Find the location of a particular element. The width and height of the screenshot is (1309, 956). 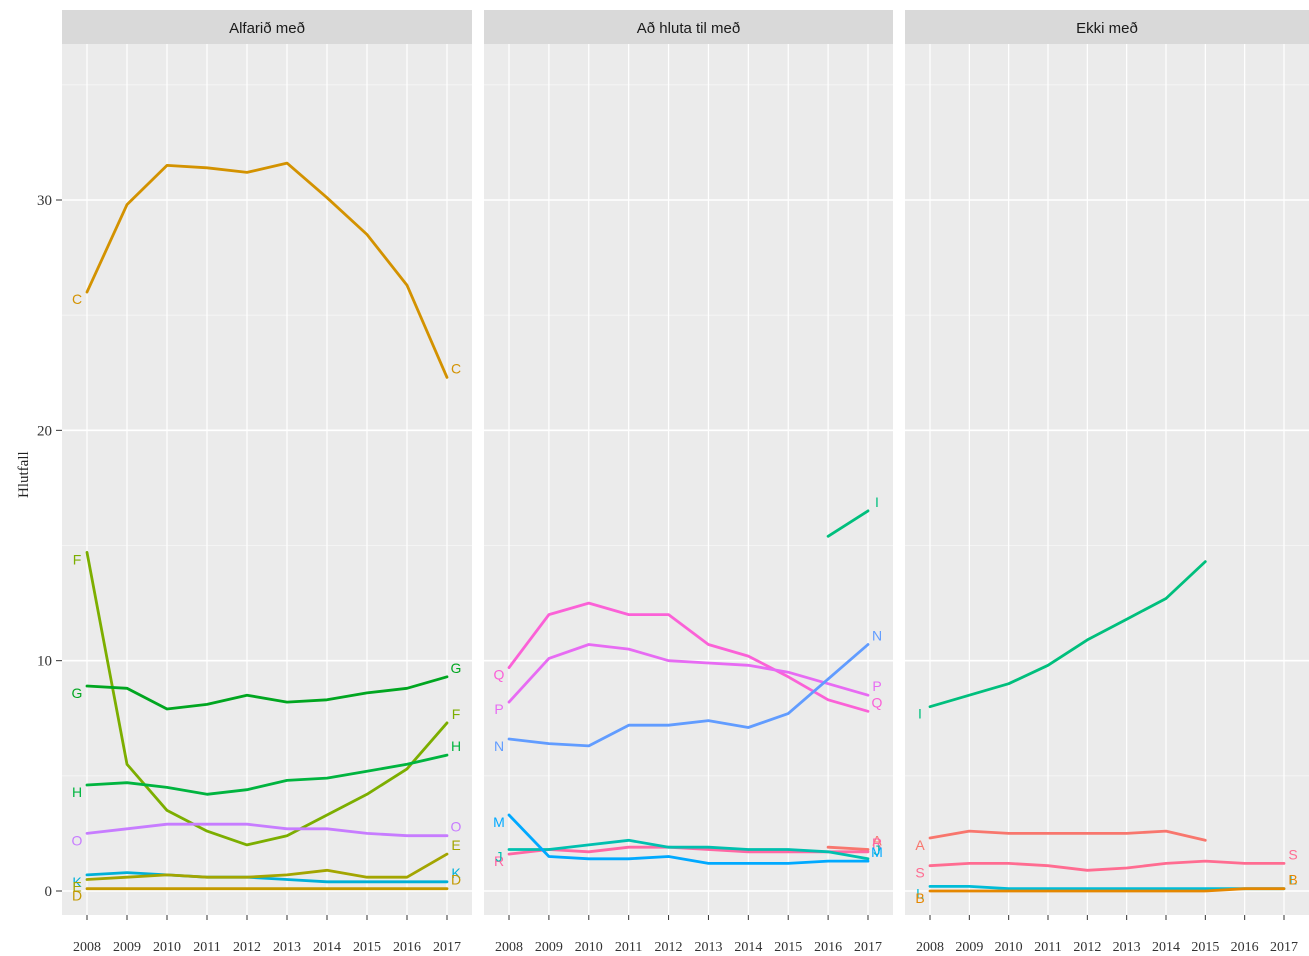

y-axis-title: Hlutfall is located at coordinates (24, 474).